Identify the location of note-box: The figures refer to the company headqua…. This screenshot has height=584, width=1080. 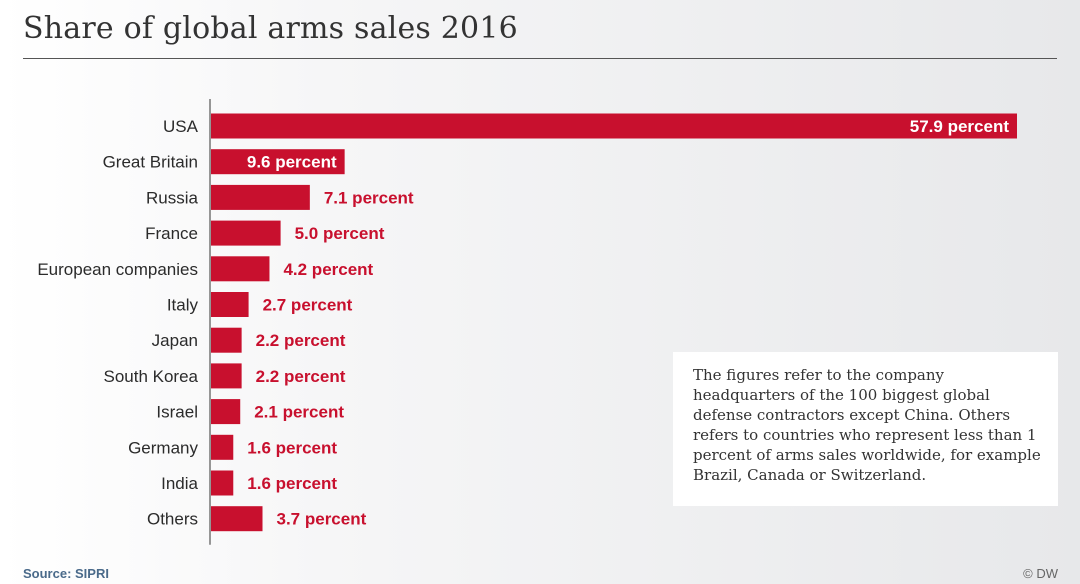
(865, 429).